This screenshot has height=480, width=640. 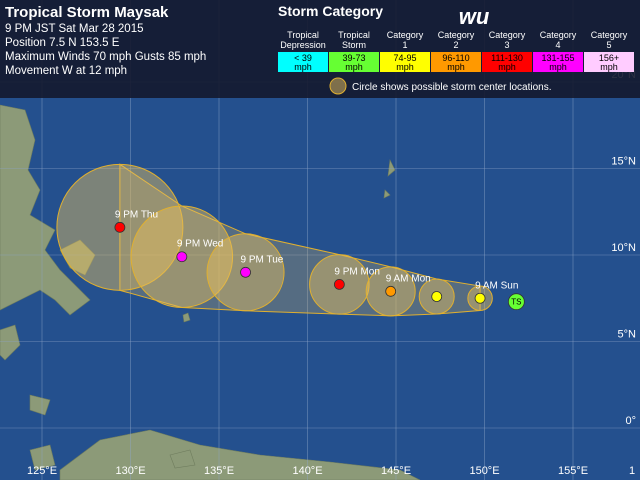 What do you see at coordinates (130, 471) in the screenshot?
I see `lon-label: 130°E` at bounding box center [130, 471].